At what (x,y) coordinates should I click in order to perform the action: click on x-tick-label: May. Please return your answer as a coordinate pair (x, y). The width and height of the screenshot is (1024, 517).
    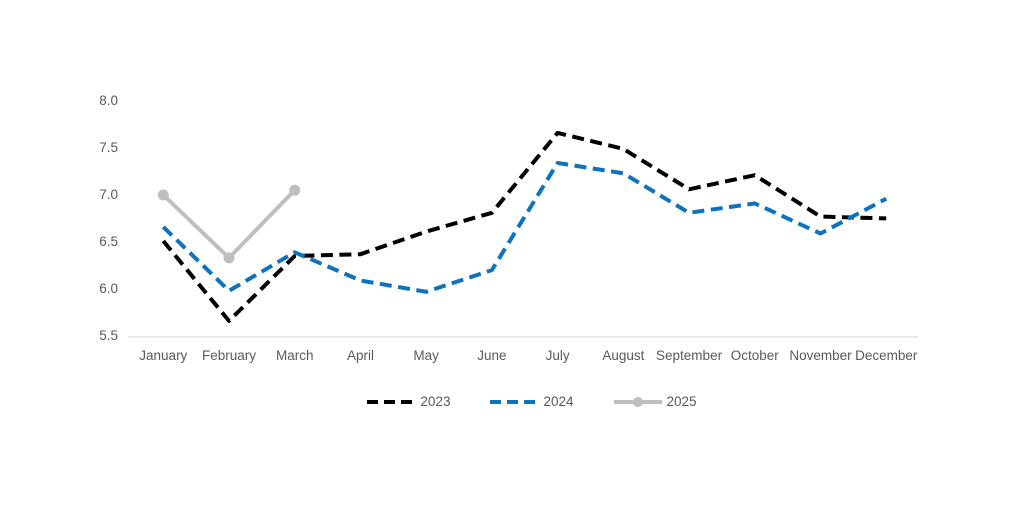
    Looking at the image, I should click on (426, 355).